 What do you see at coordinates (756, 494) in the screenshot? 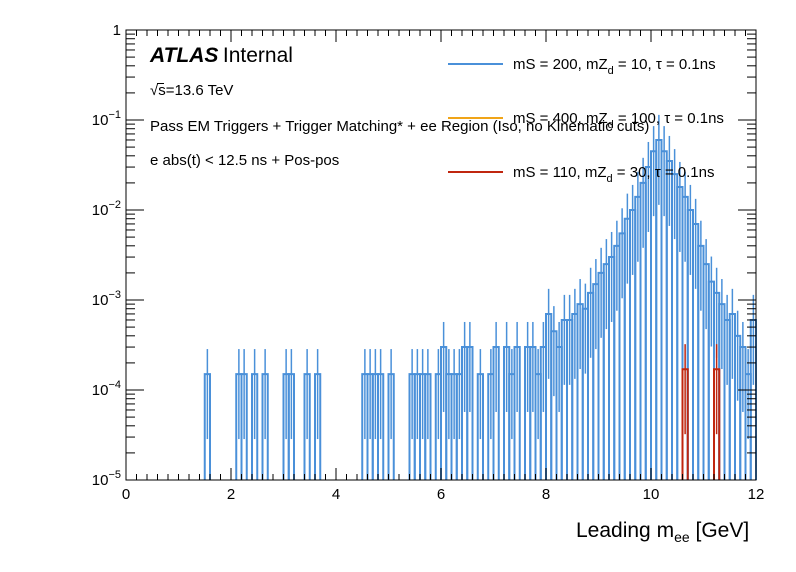
I see `x-tick-label: 12` at bounding box center [756, 494].